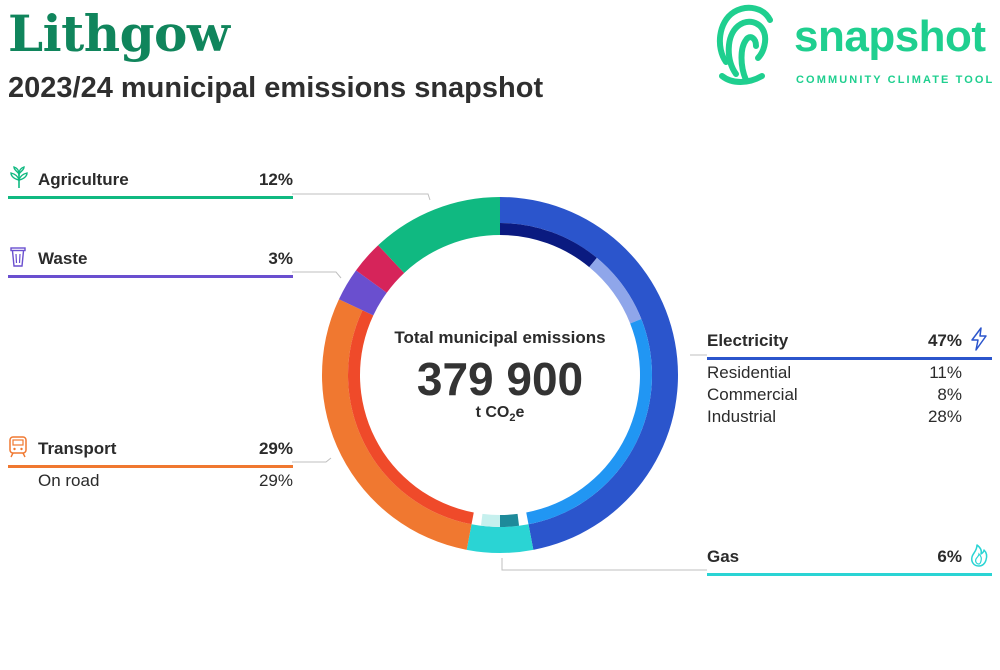  What do you see at coordinates (439, 235) in the screenshot?
I see `segment-agriculture` at bounding box center [439, 235].